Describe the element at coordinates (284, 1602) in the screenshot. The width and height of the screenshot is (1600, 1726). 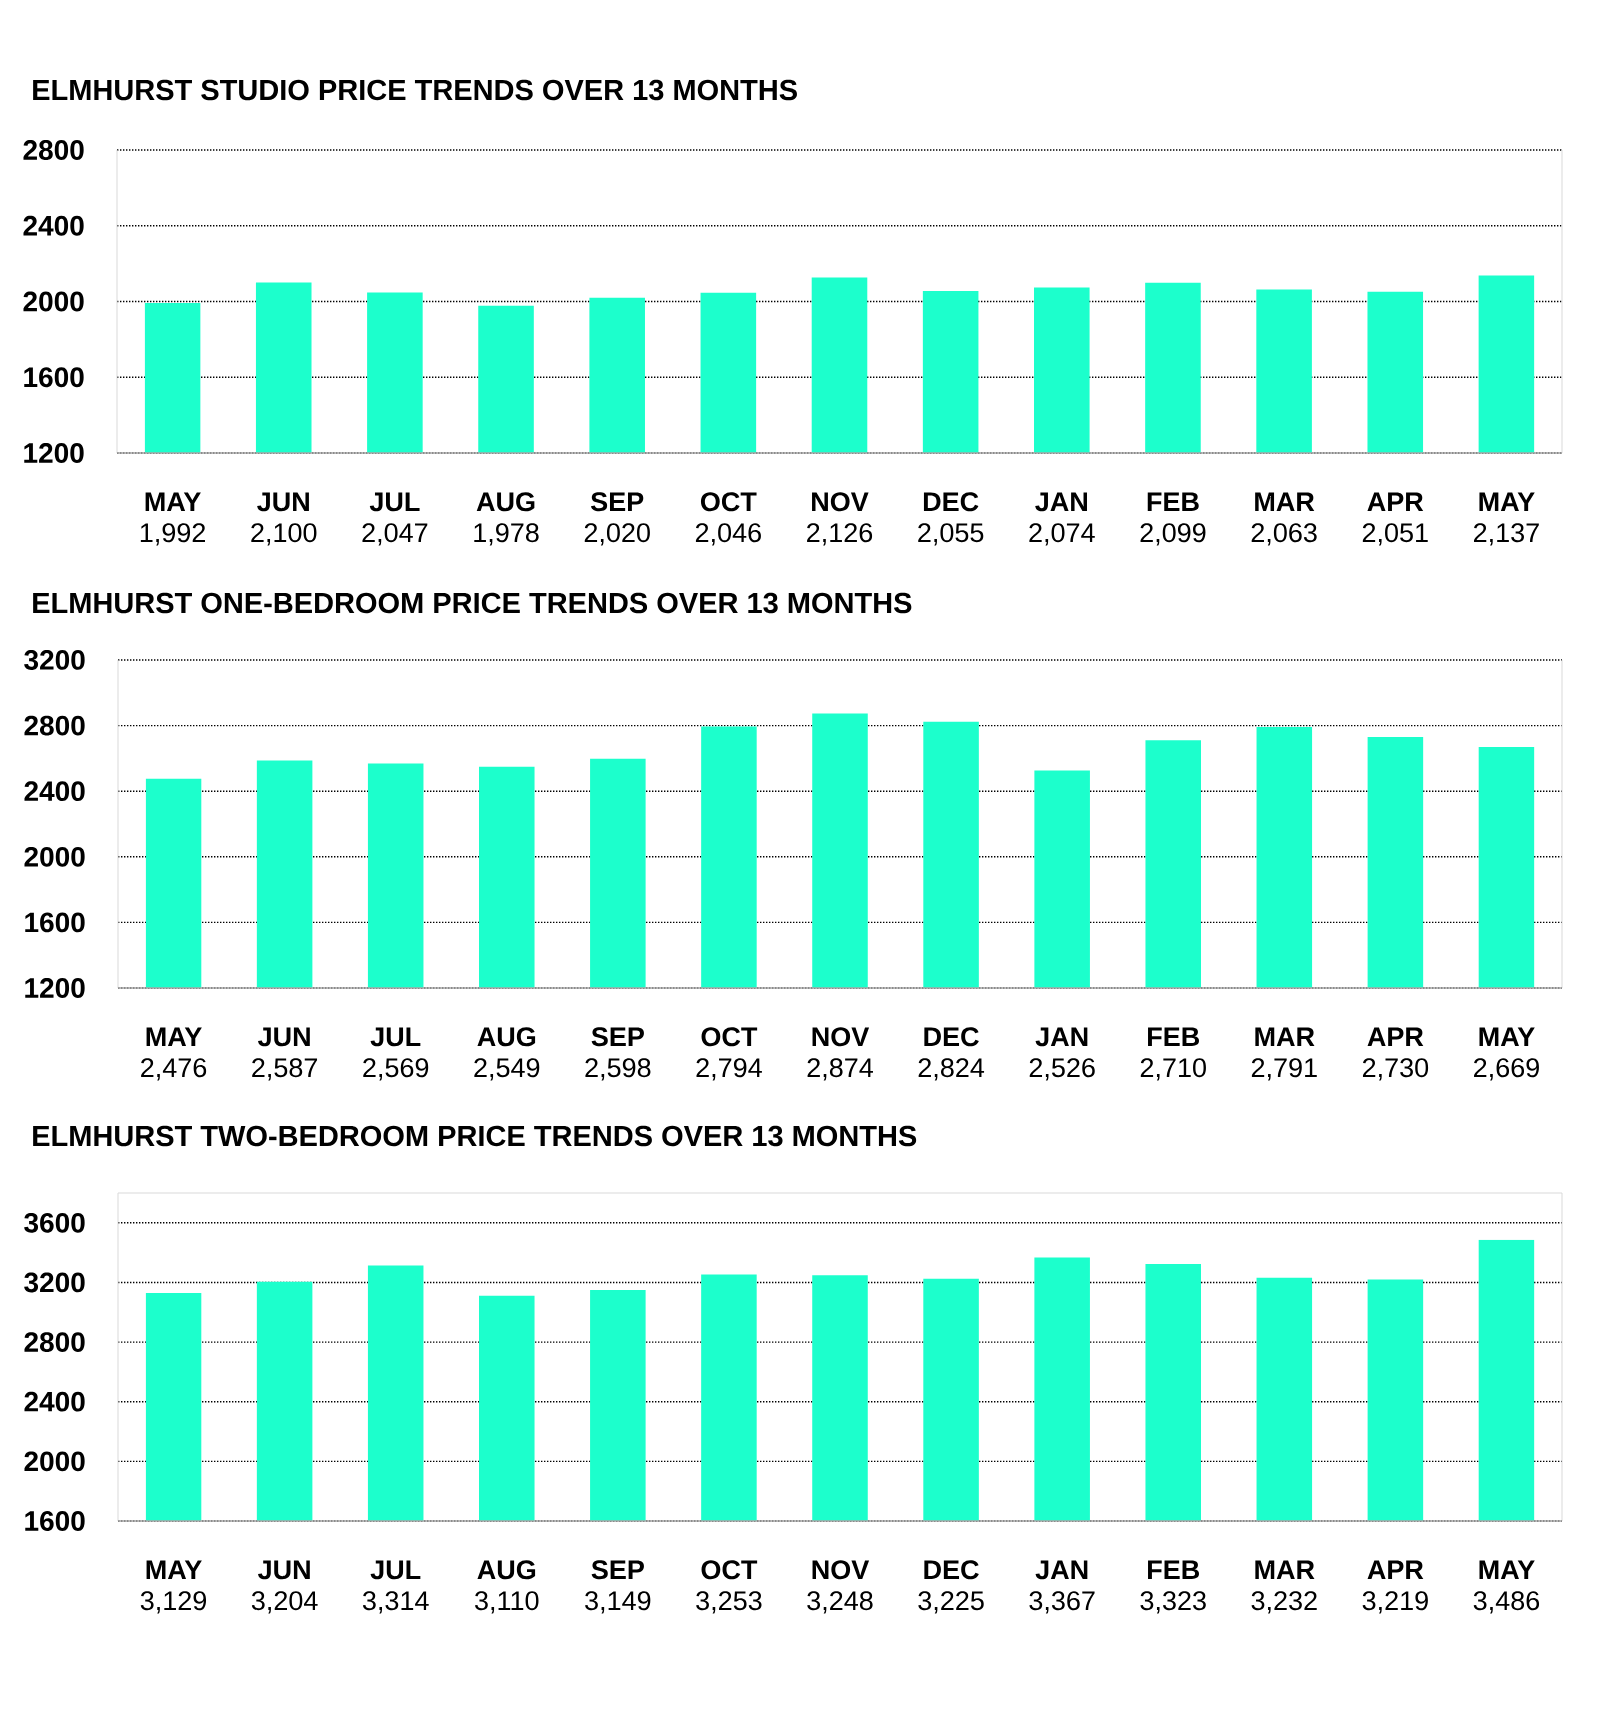
I see `data-label: 3,204` at that location.